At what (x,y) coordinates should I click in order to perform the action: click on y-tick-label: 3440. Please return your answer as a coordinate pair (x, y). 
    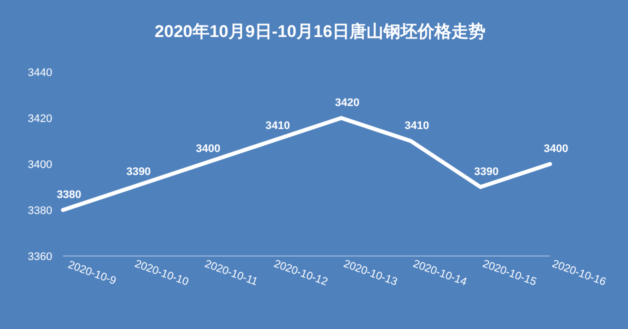
    Looking at the image, I should click on (40, 73).